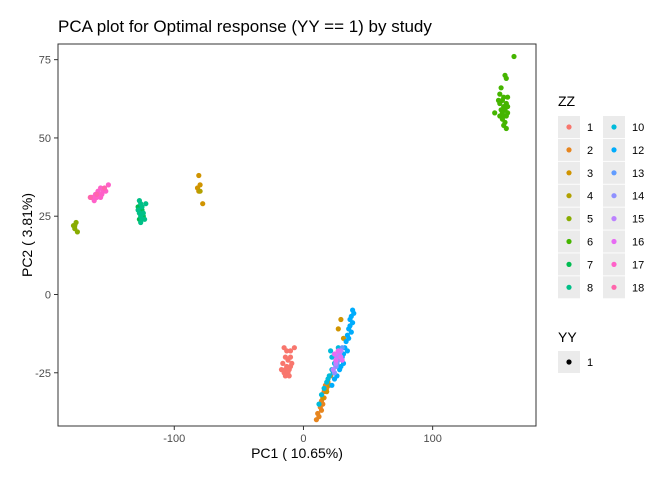 Image resolution: width=672 pixels, height=480 pixels. Describe the element at coordinates (638, 288) in the screenshot. I see `legend-zz-label-18: 18` at that location.